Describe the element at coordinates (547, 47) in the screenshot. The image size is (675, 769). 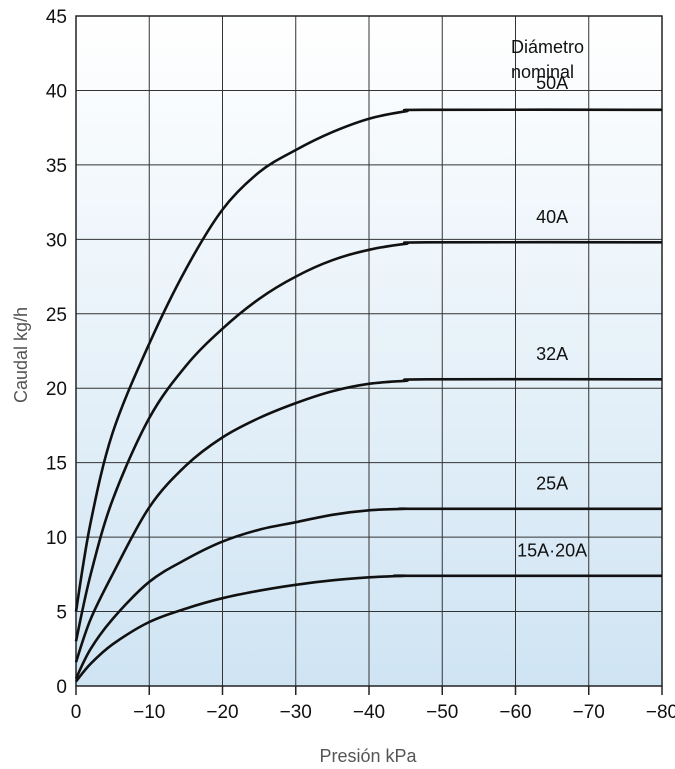
I see `legend-title-line-1: Diámetro` at that location.